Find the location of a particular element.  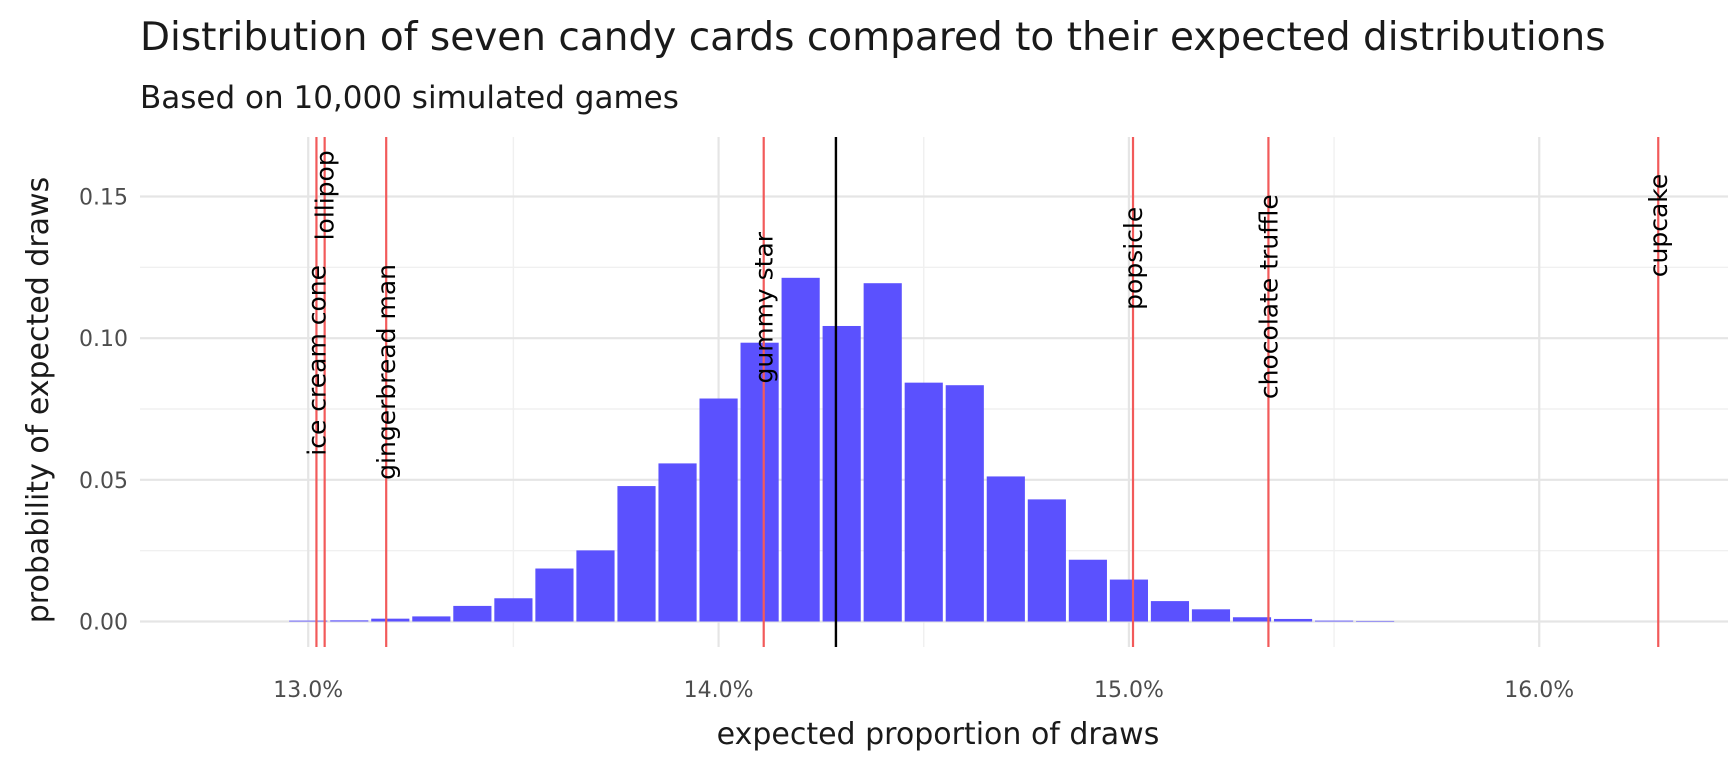

x-axis-title: expected proportion of draws is located at coordinates (938, 734).